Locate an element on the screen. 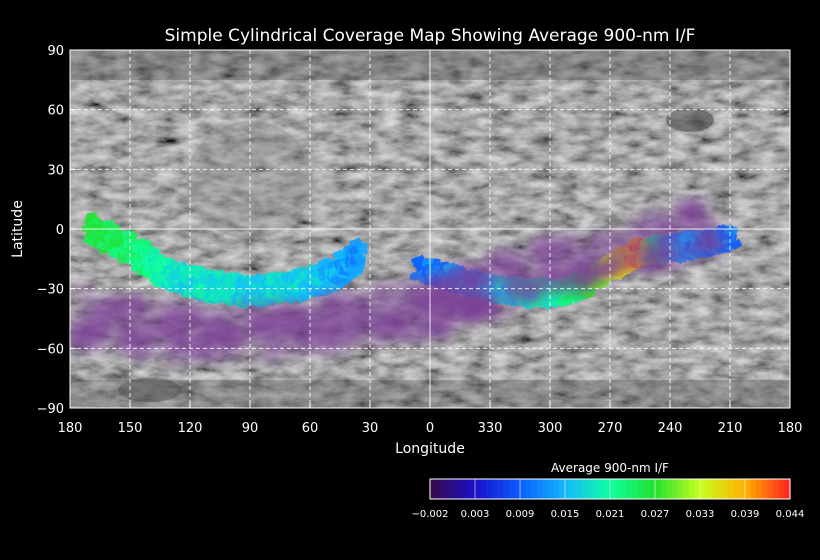 This screenshot has height=560, width=820. colorbar-tick-label: 0.003 is located at coordinates (475, 514).